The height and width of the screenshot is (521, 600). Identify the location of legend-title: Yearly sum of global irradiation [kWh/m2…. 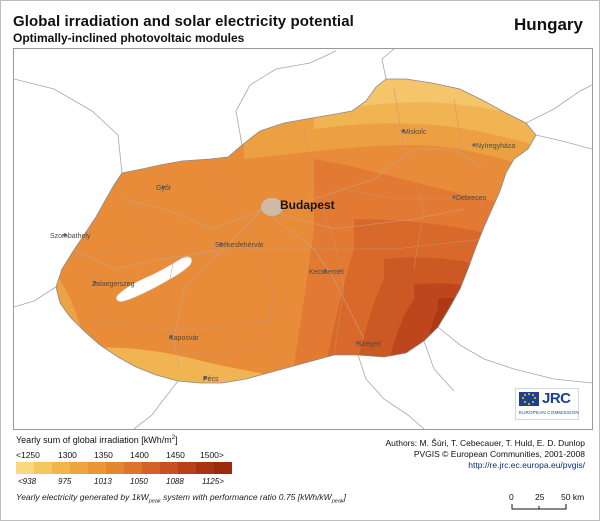
(97, 440).